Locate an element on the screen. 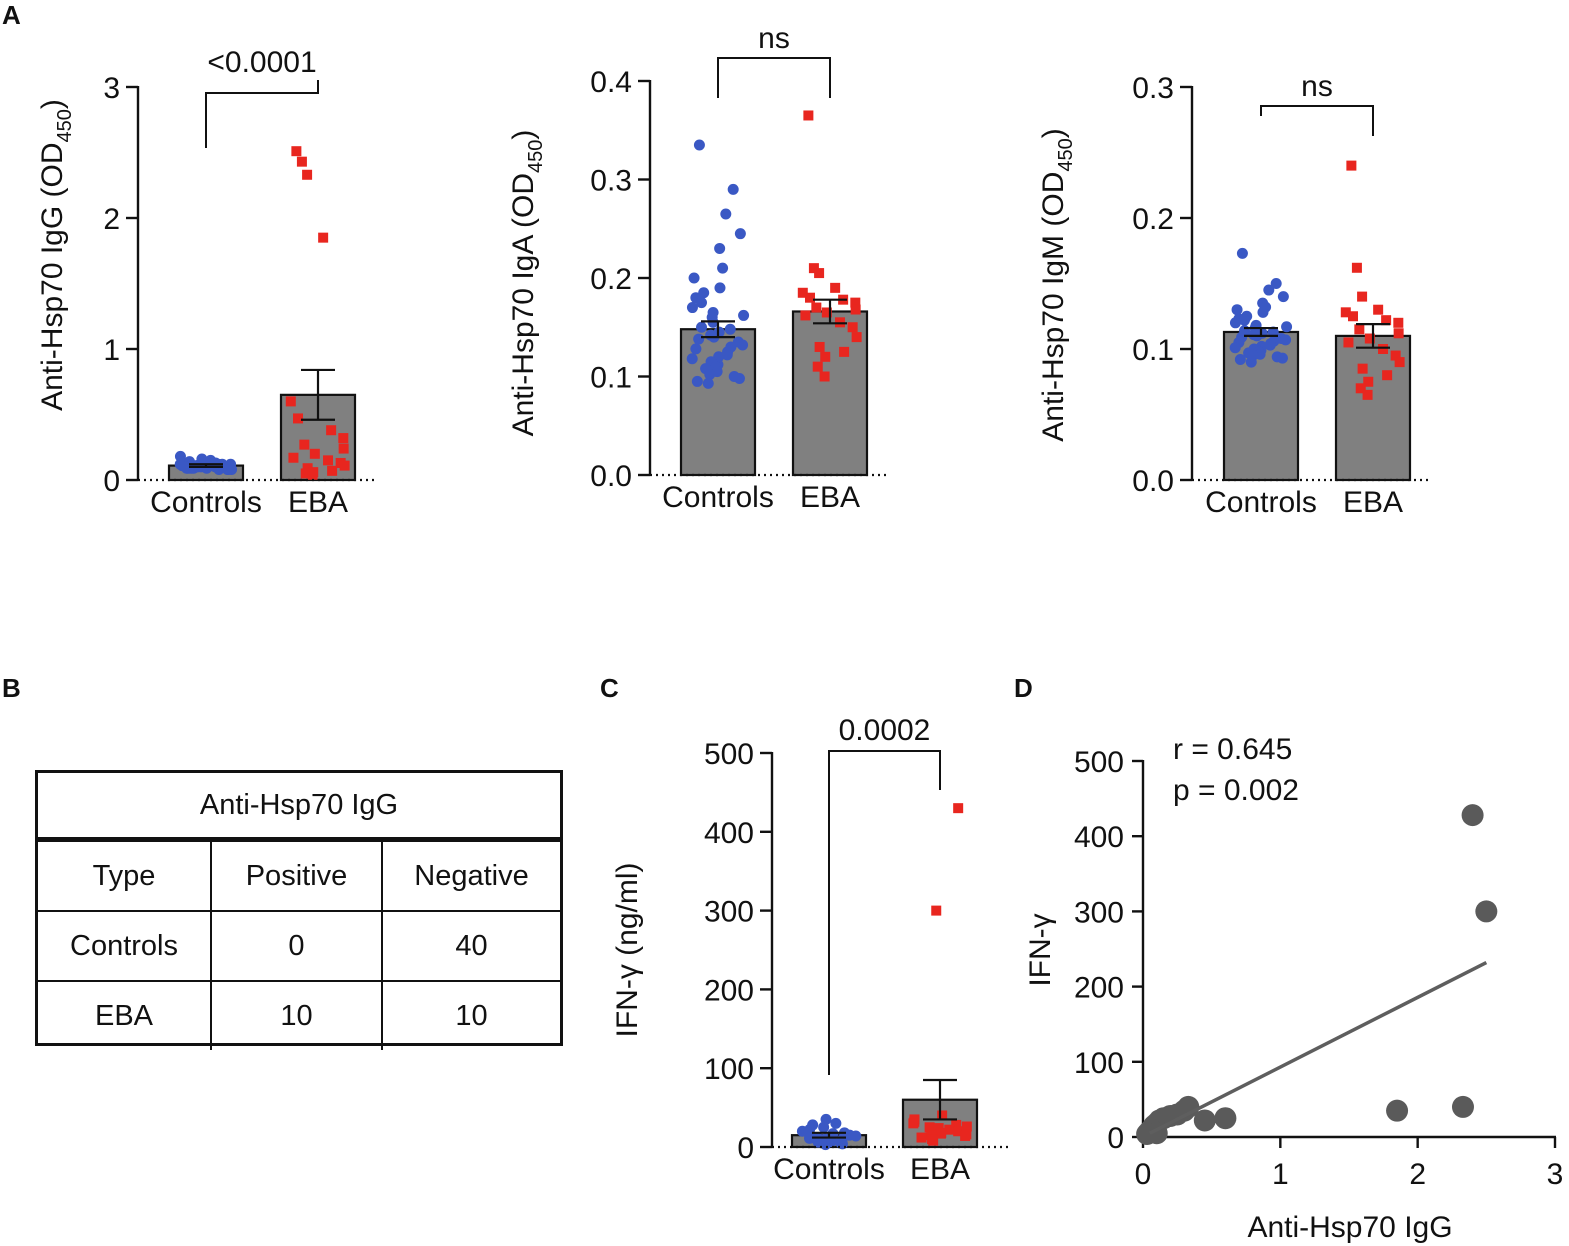 This screenshot has width=1569, height=1246. significance-label: ns is located at coordinates (774, 38).